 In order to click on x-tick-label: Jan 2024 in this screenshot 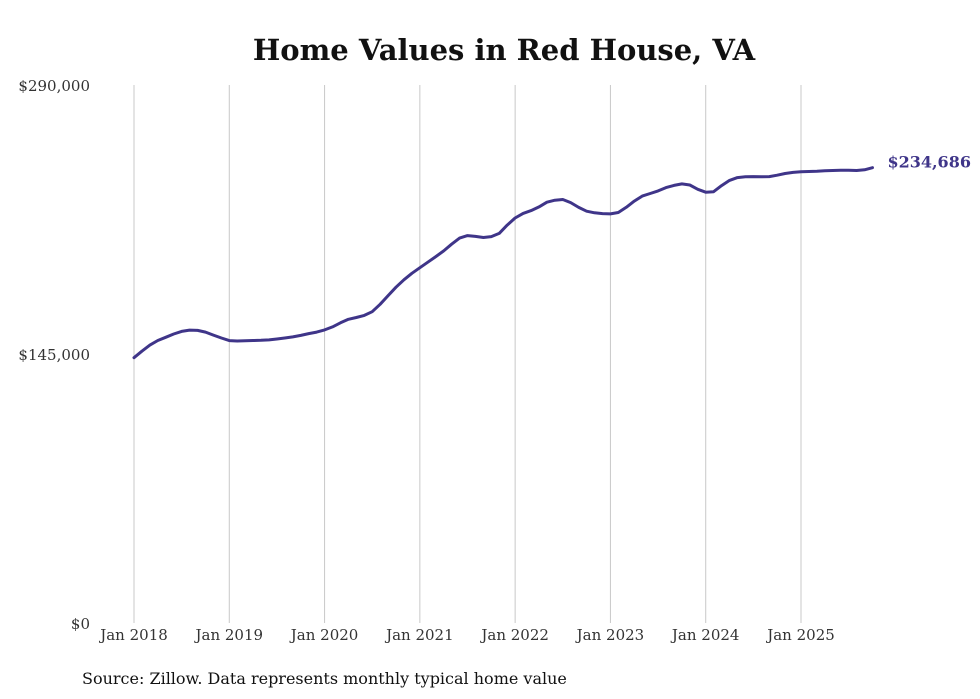, I will do `click(705, 635)`.